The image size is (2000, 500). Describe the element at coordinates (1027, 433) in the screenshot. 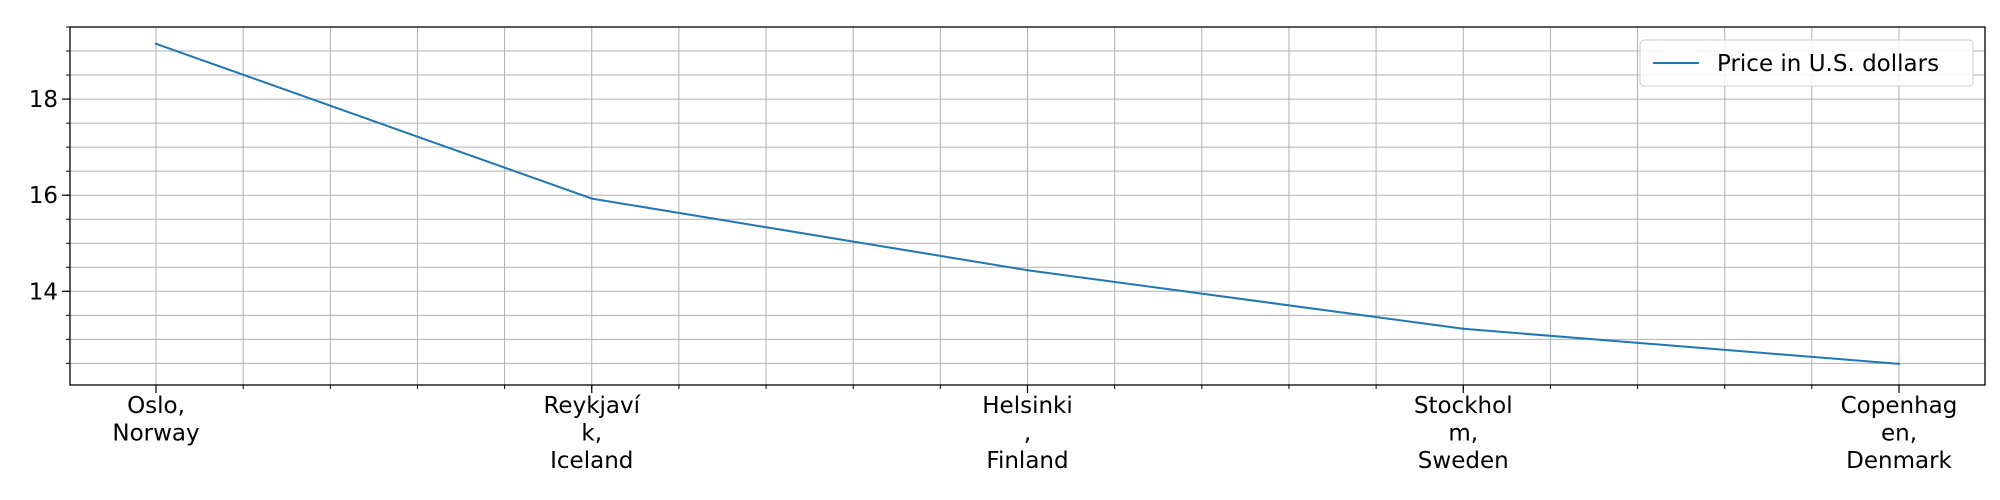

I see `x-tick-label: Helsinki, Finland` at that location.